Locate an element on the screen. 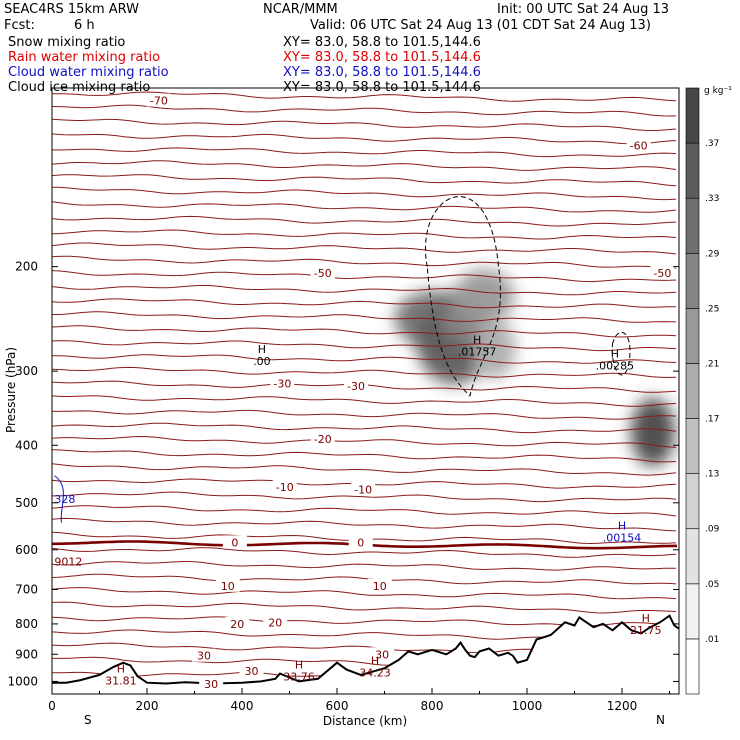  colorbar-level: .29 is located at coordinates (712, 254).